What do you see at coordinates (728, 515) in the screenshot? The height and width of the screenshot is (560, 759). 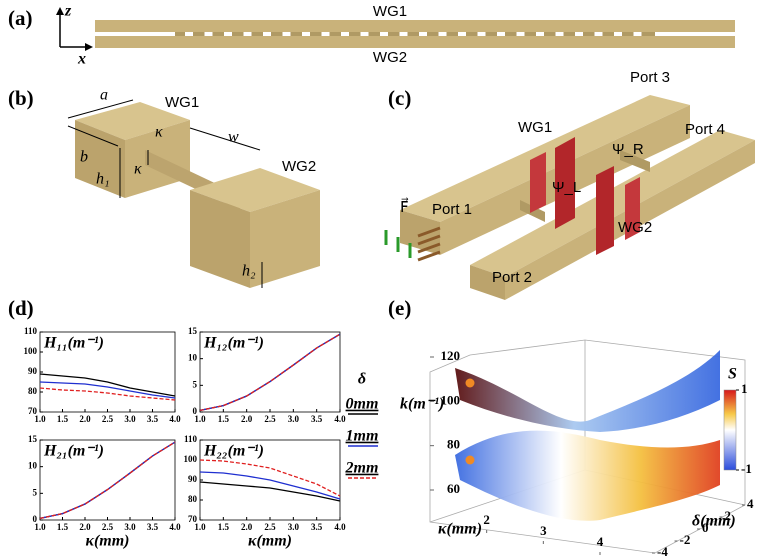 I see `y-tick-label: 2` at bounding box center [728, 515].